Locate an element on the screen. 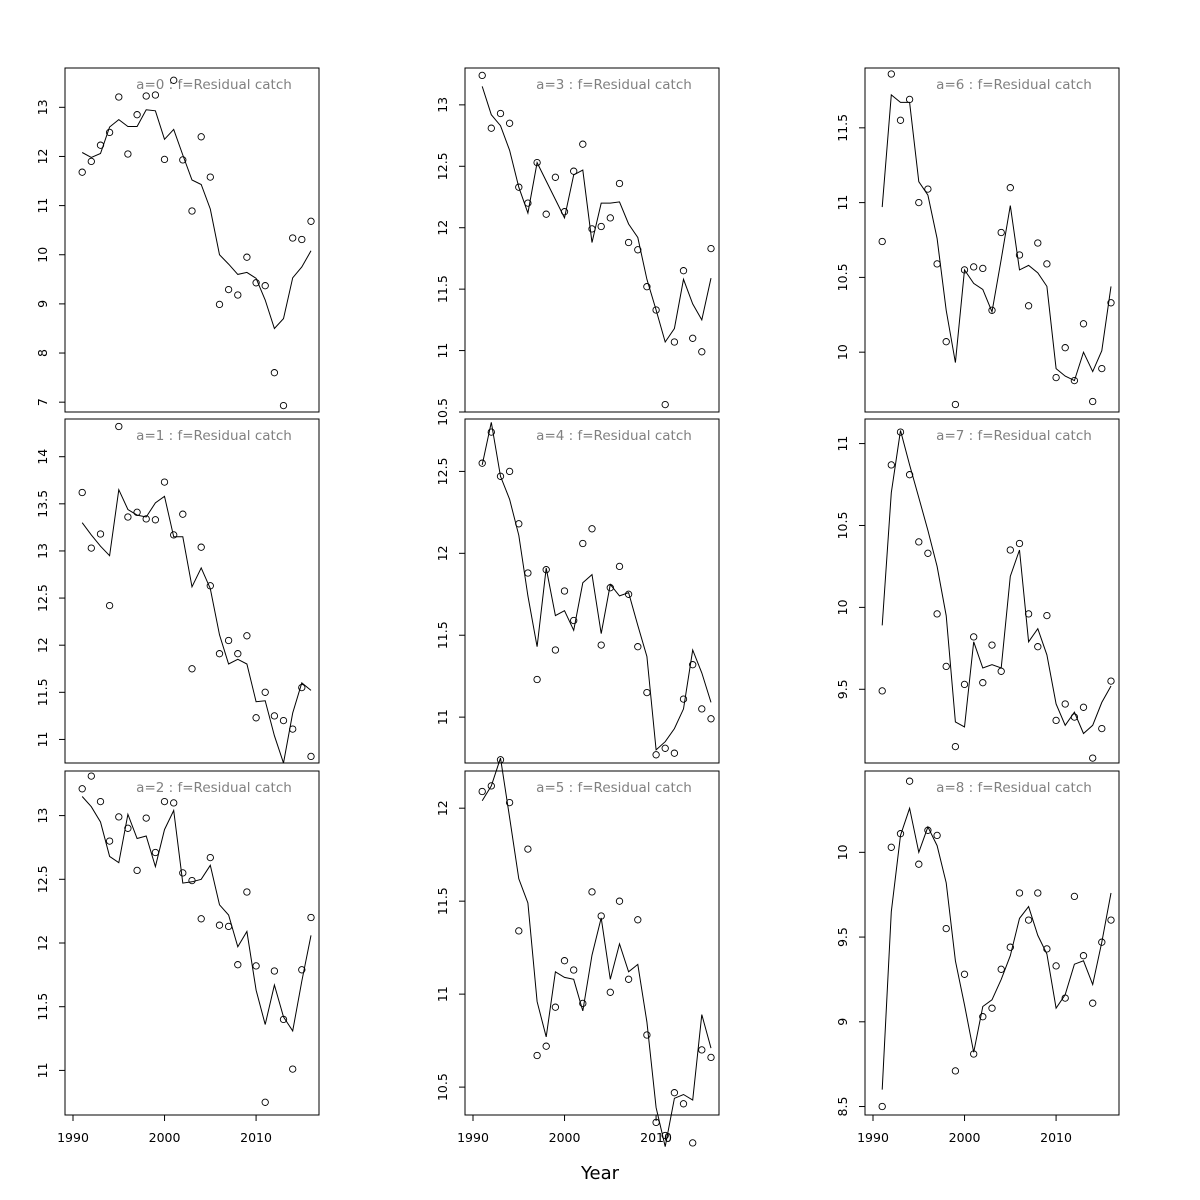  x-tick-label: 2000 is located at coordinates (565, 1137).